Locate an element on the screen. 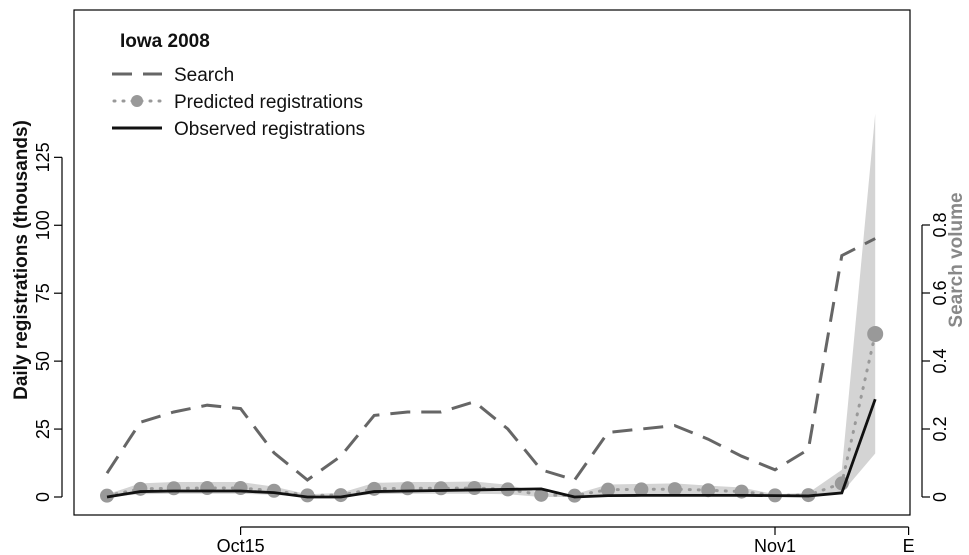 This screenshot has width=969, height=555. y2-tick-label: 0.8 is located at coordinates (940, 224).